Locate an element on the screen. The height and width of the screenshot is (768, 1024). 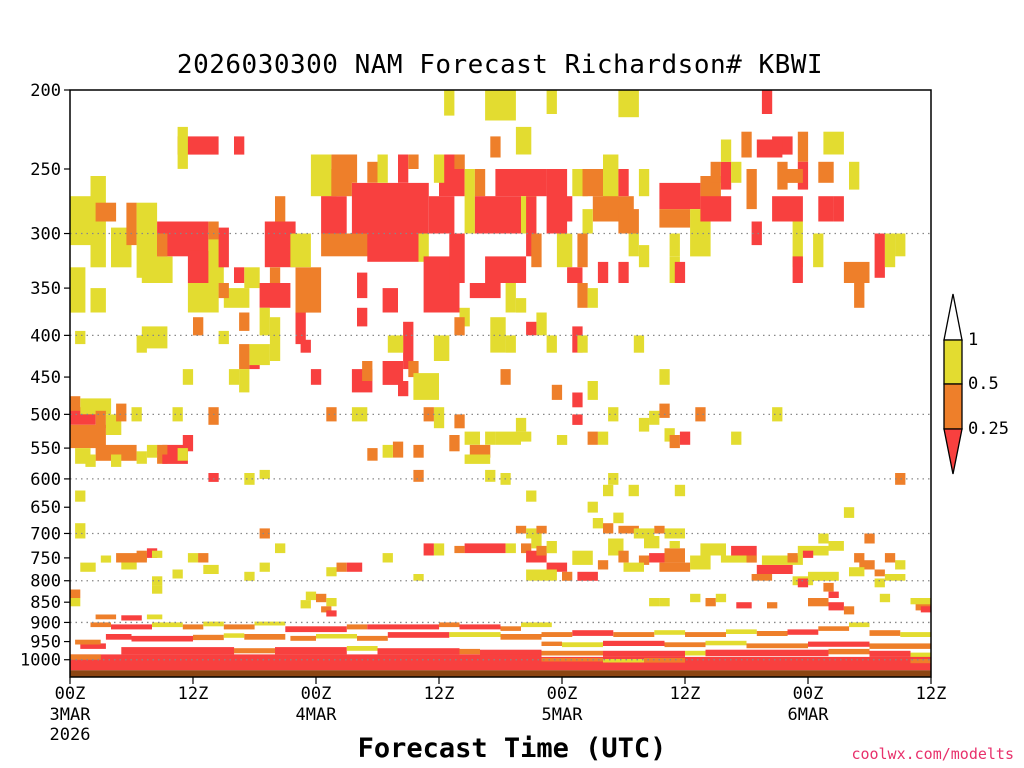
y-tick-label: 950 is located at coordinates (45, 643).